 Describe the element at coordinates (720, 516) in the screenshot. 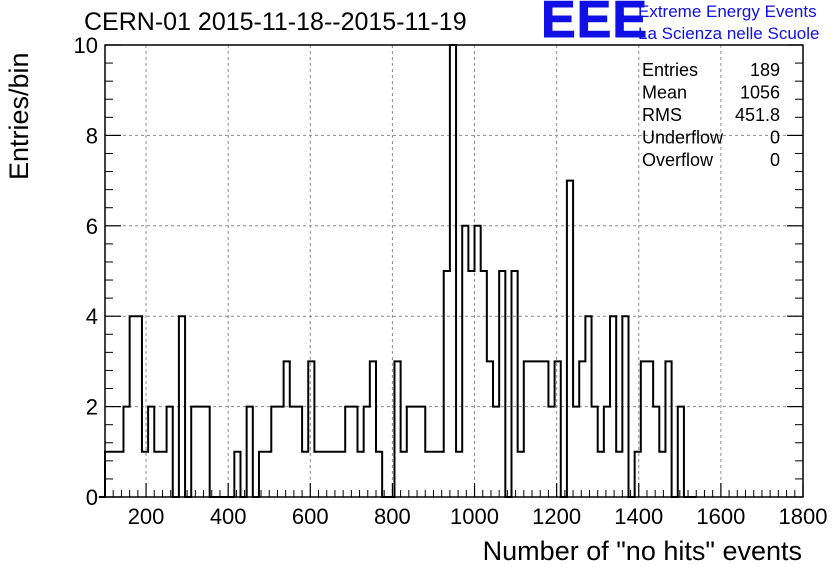

I see `x-tick-label: 1600` at that location.